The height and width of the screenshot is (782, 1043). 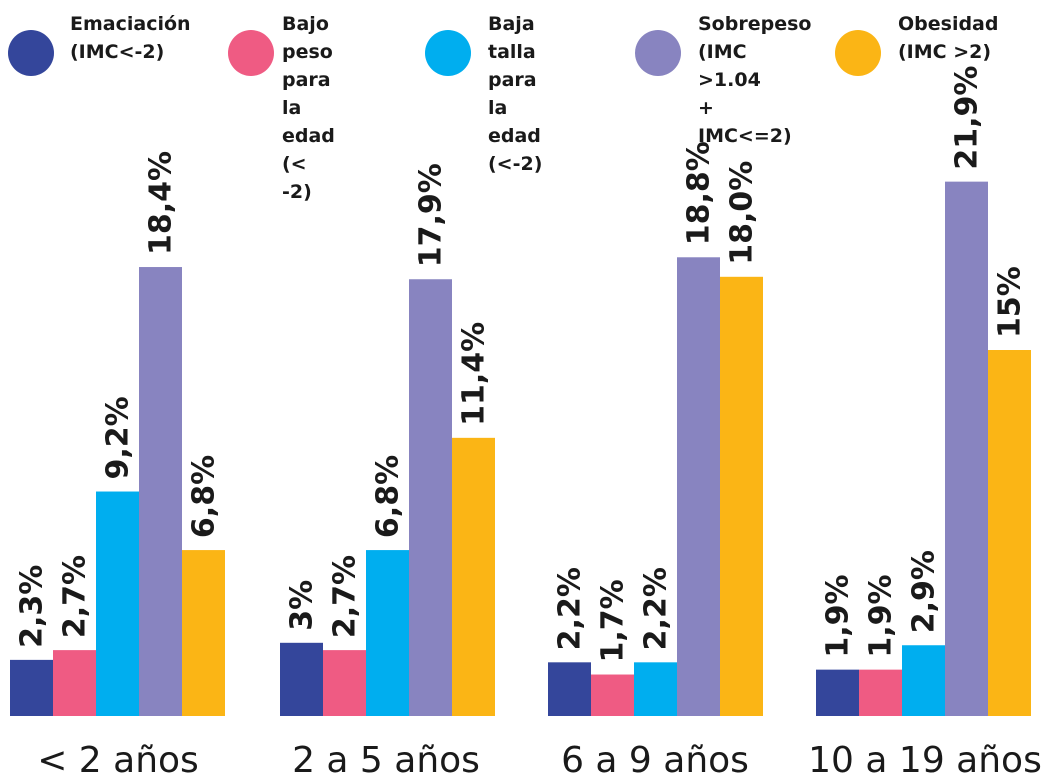 What do you see at coordinates (755, 80) in the screenshot?
I see `legend-label: Sobrepeso (IMC >1.04 + IMC<=2)` at bounding box center [755, 80].